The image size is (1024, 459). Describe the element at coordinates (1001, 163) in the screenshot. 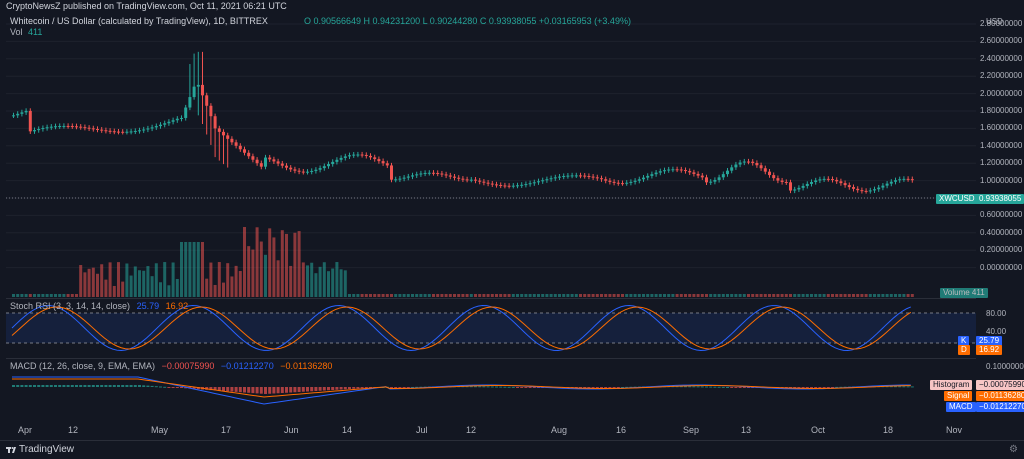

I see `price-tick: 1.20000000` at that location.